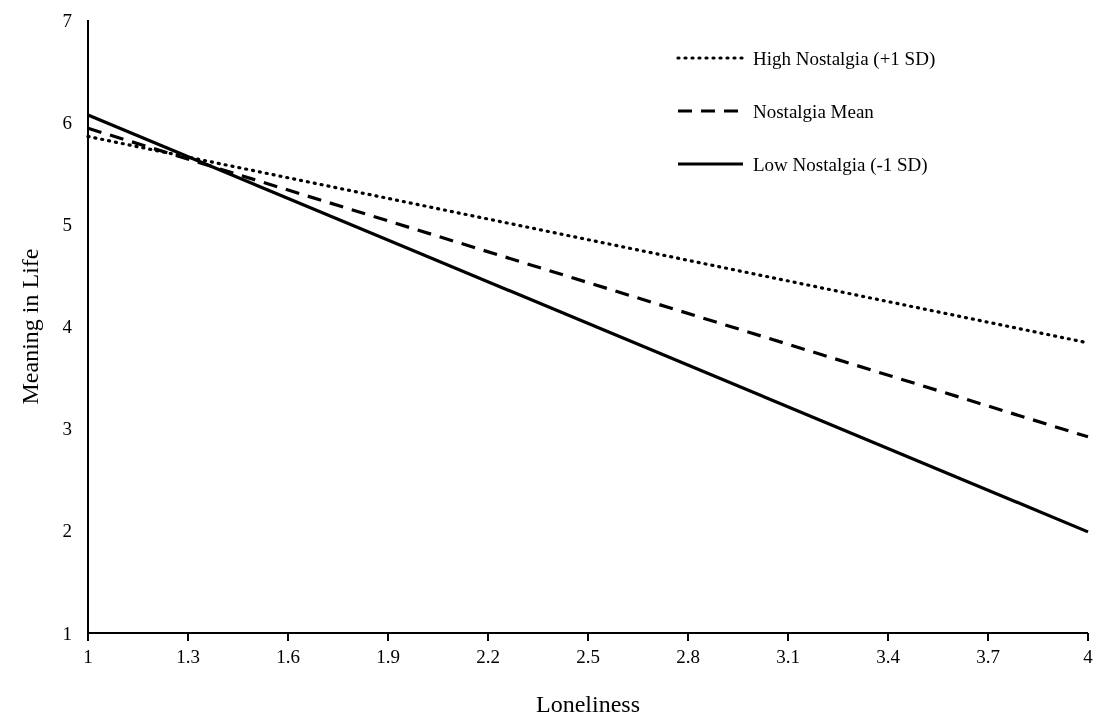 This screenshot has height=728, width=1102. Describe the element at coordinates (388, 656) in the screenshot. I see `x-tick-label: 1.9` at that location.